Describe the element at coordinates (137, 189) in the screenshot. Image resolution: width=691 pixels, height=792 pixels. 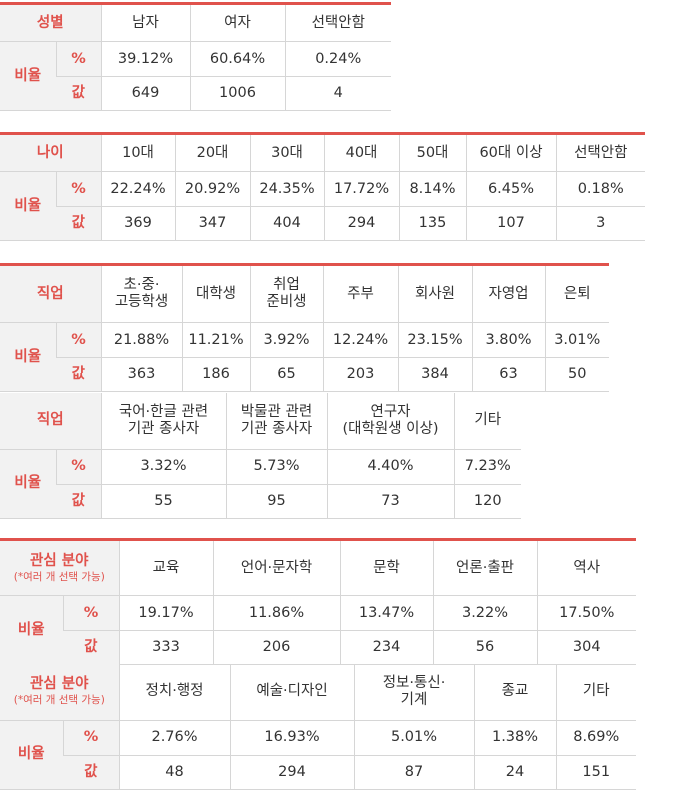
I see `age-percent-cell: 22.24%` at that location.